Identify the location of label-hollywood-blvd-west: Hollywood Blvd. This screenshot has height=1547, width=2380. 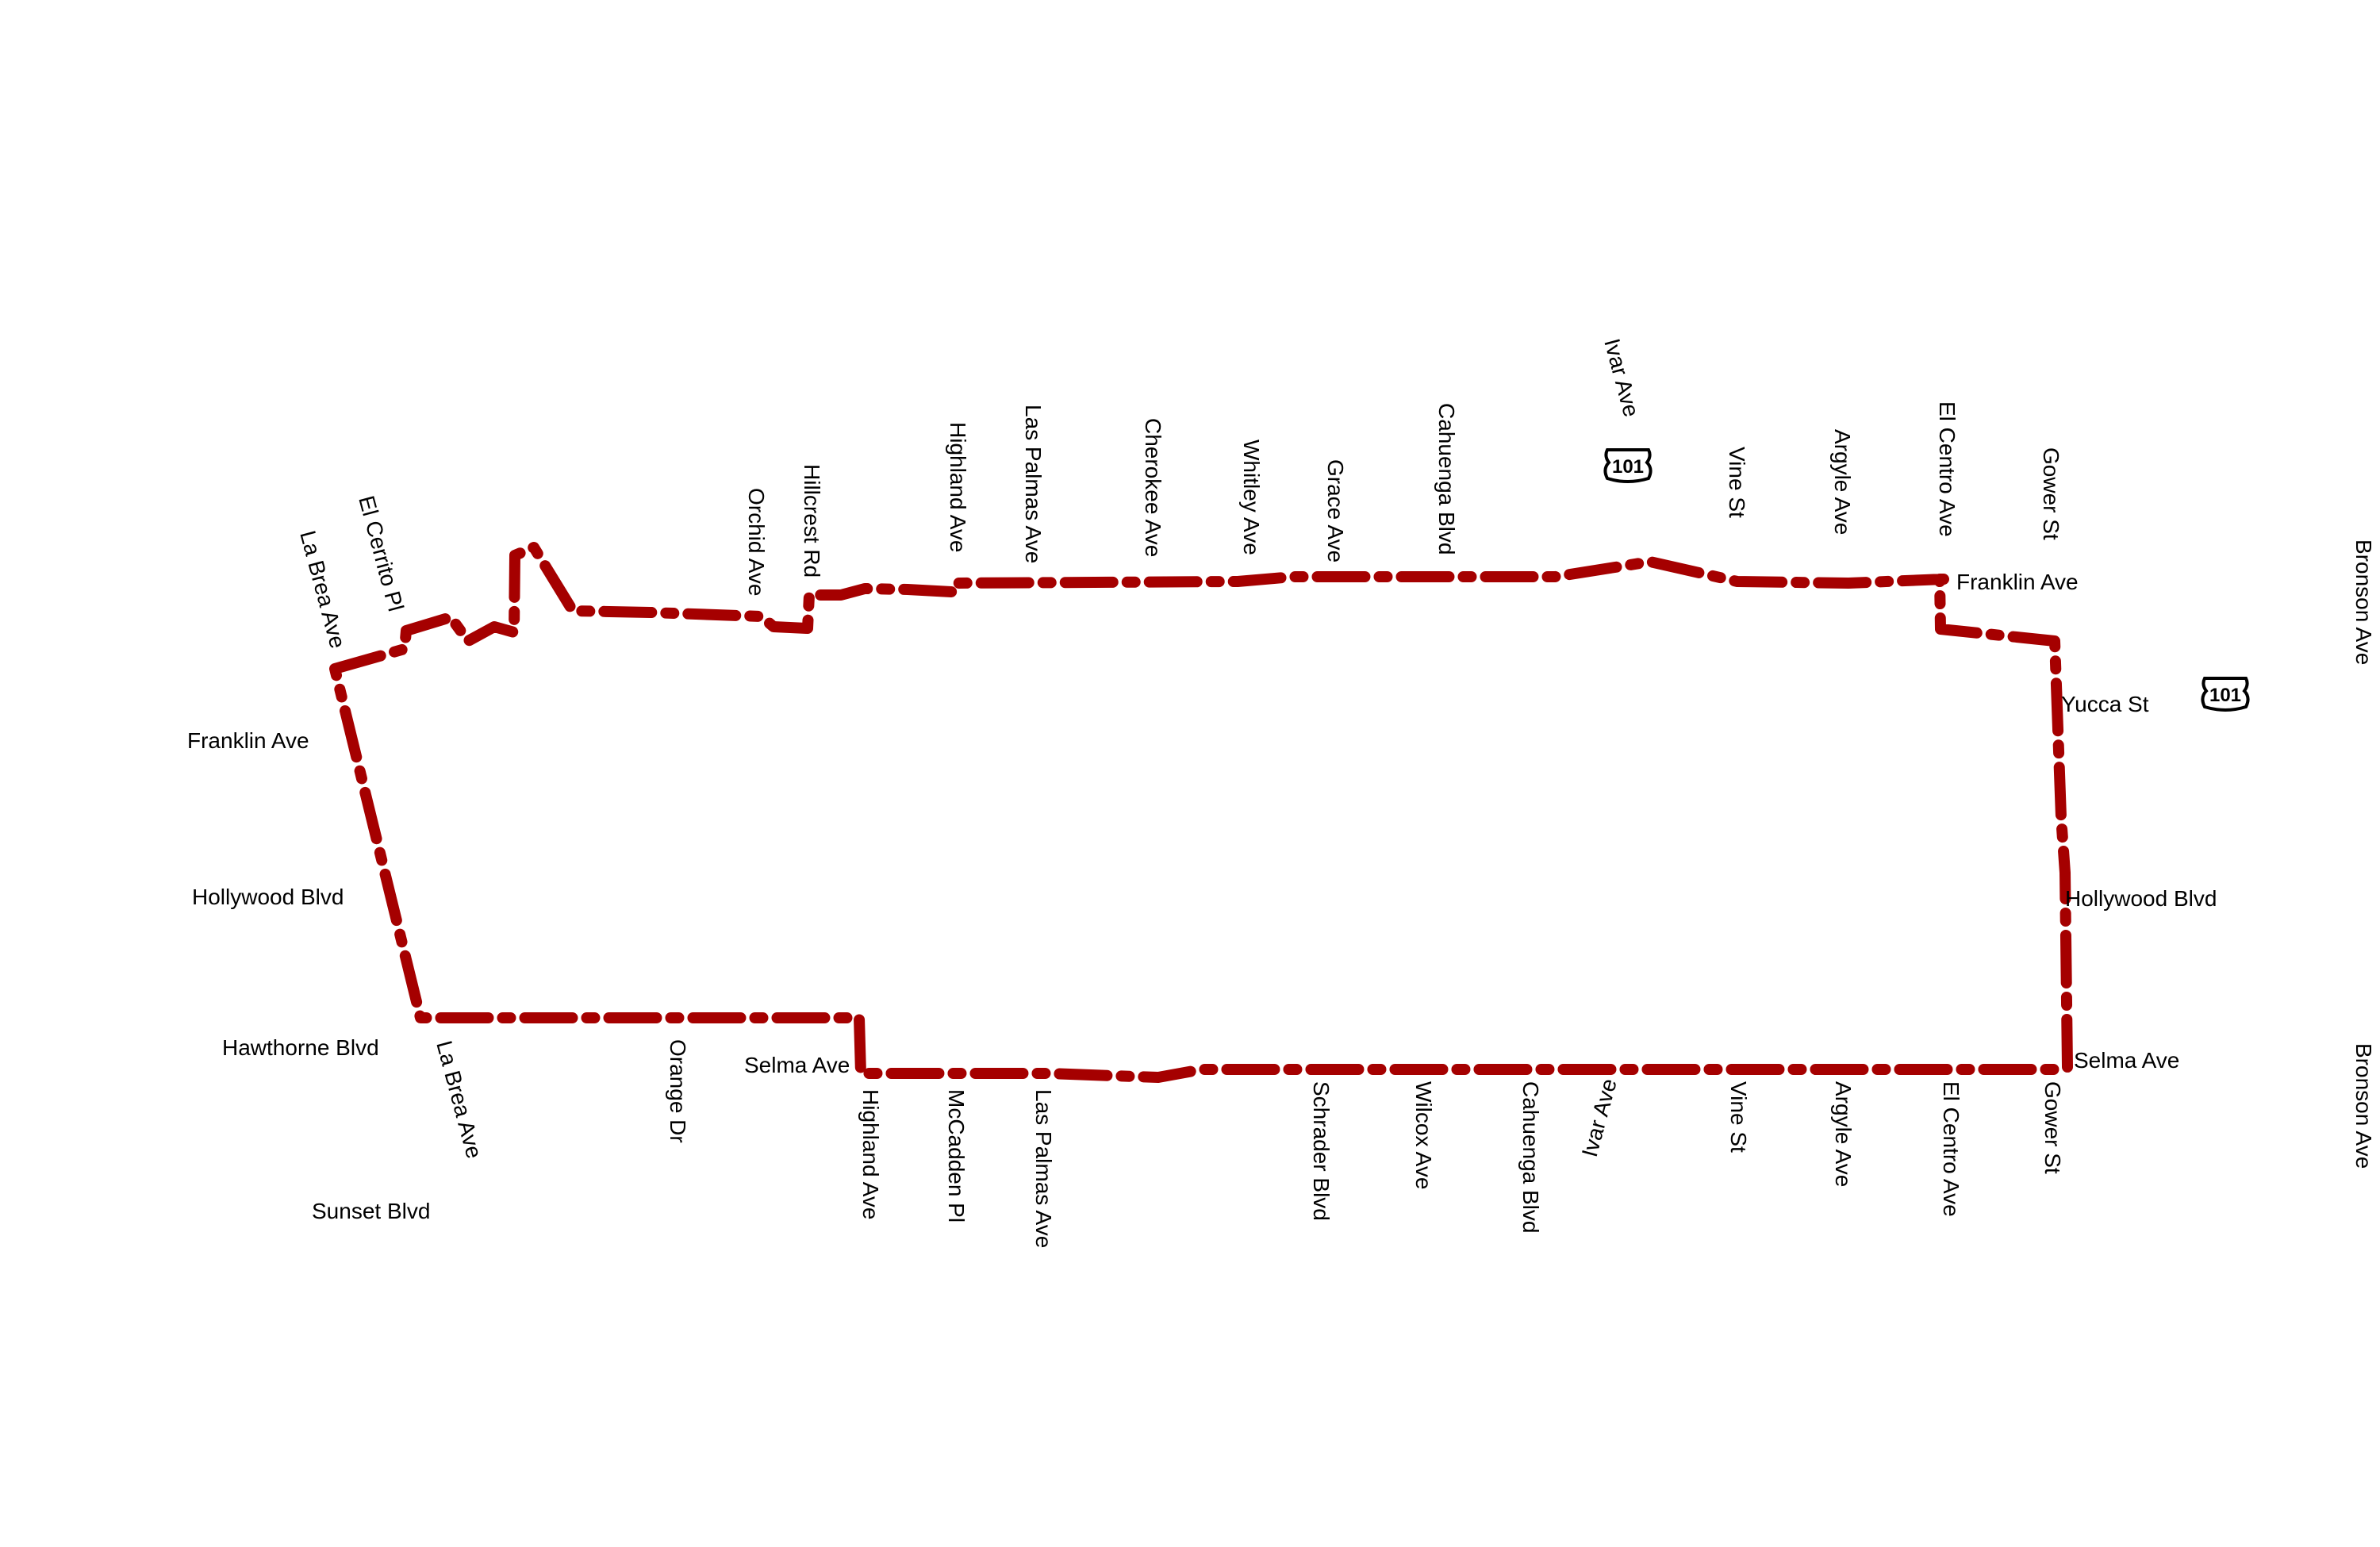
(268, 897).